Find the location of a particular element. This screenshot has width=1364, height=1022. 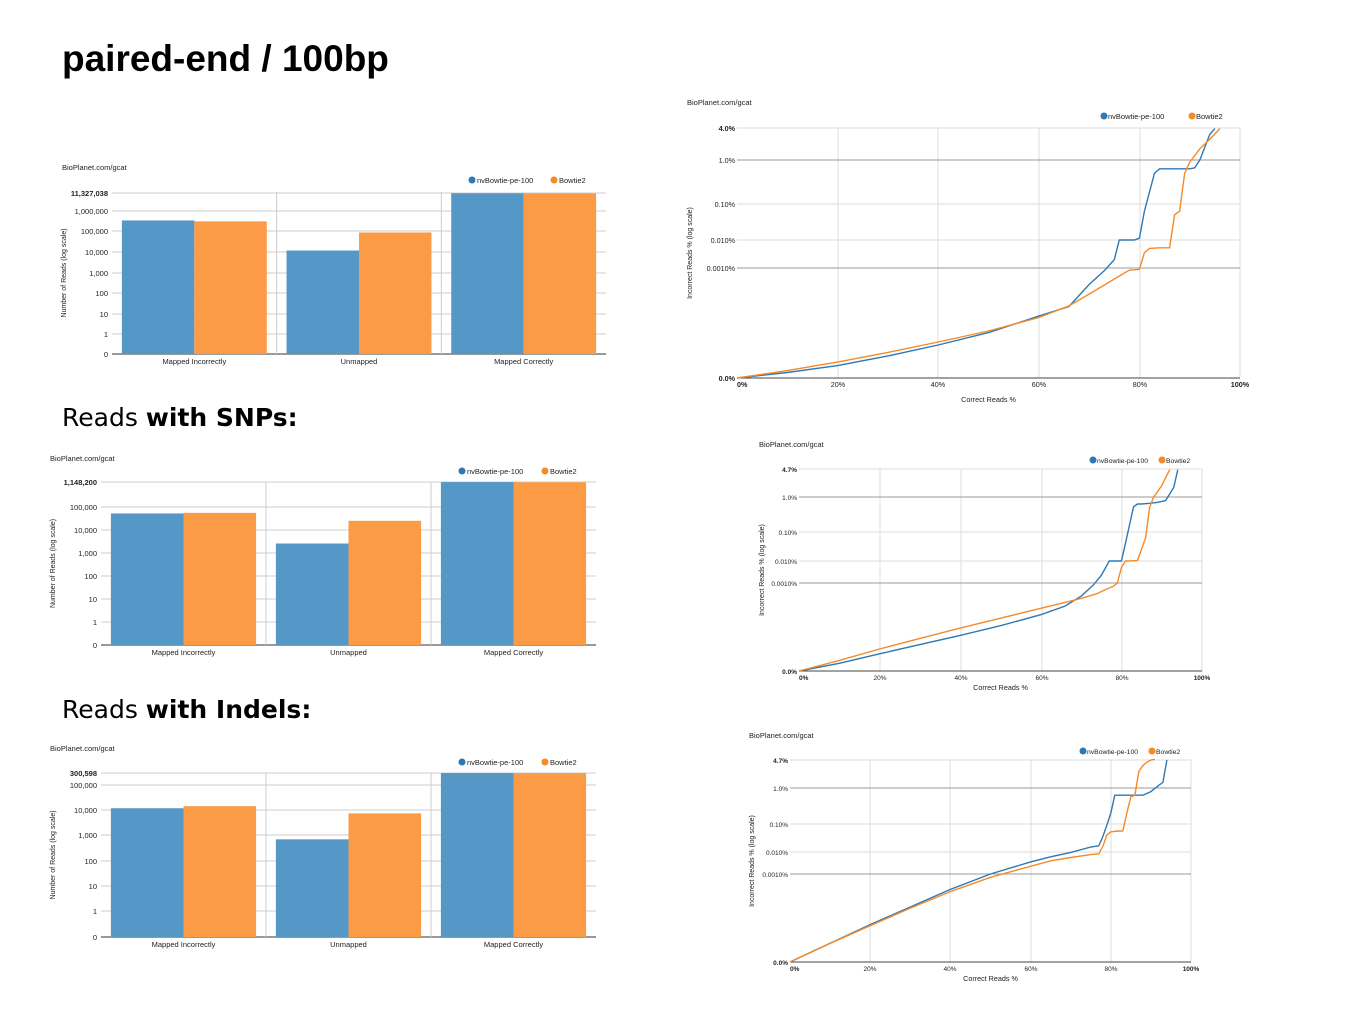

x-category-label: Mapped Correctly is located at coordinates (513, 652).